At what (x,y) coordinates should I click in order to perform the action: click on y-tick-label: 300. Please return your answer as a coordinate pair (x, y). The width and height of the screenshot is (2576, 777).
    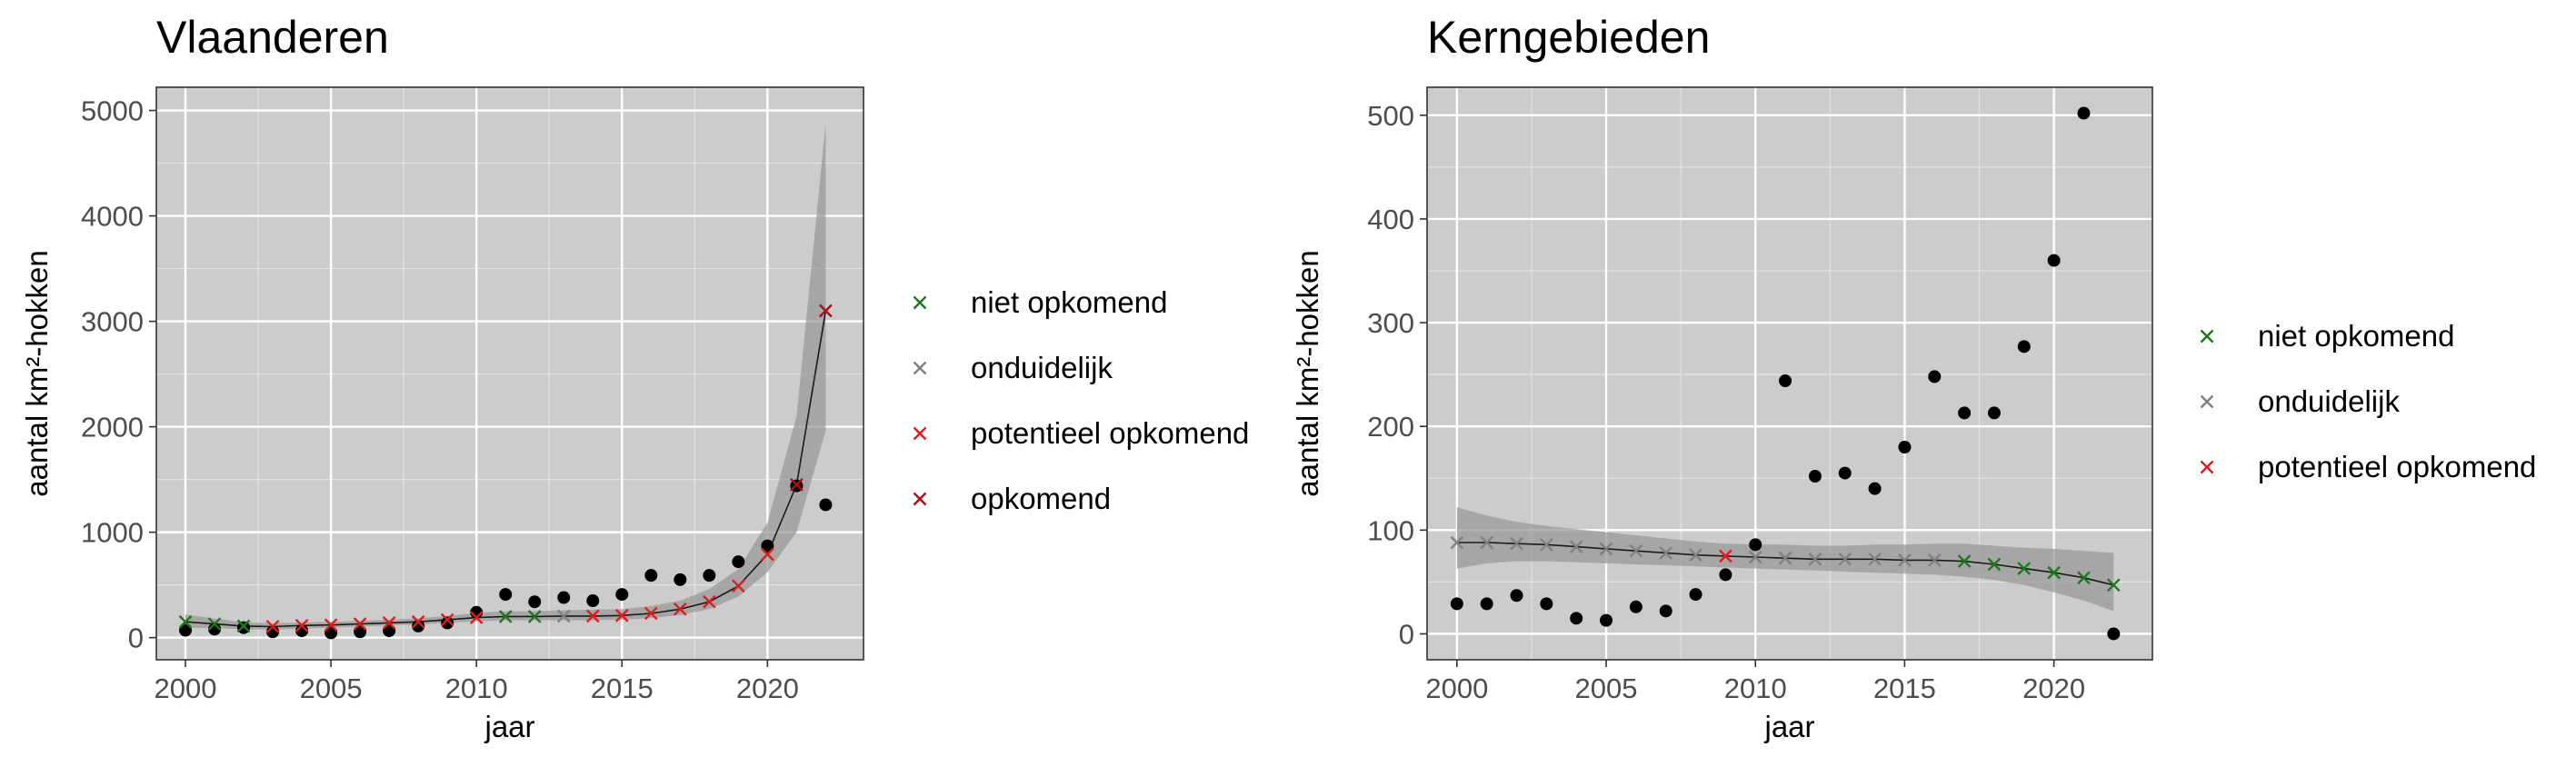
    Looking at the image, I should click on (1390, 323).